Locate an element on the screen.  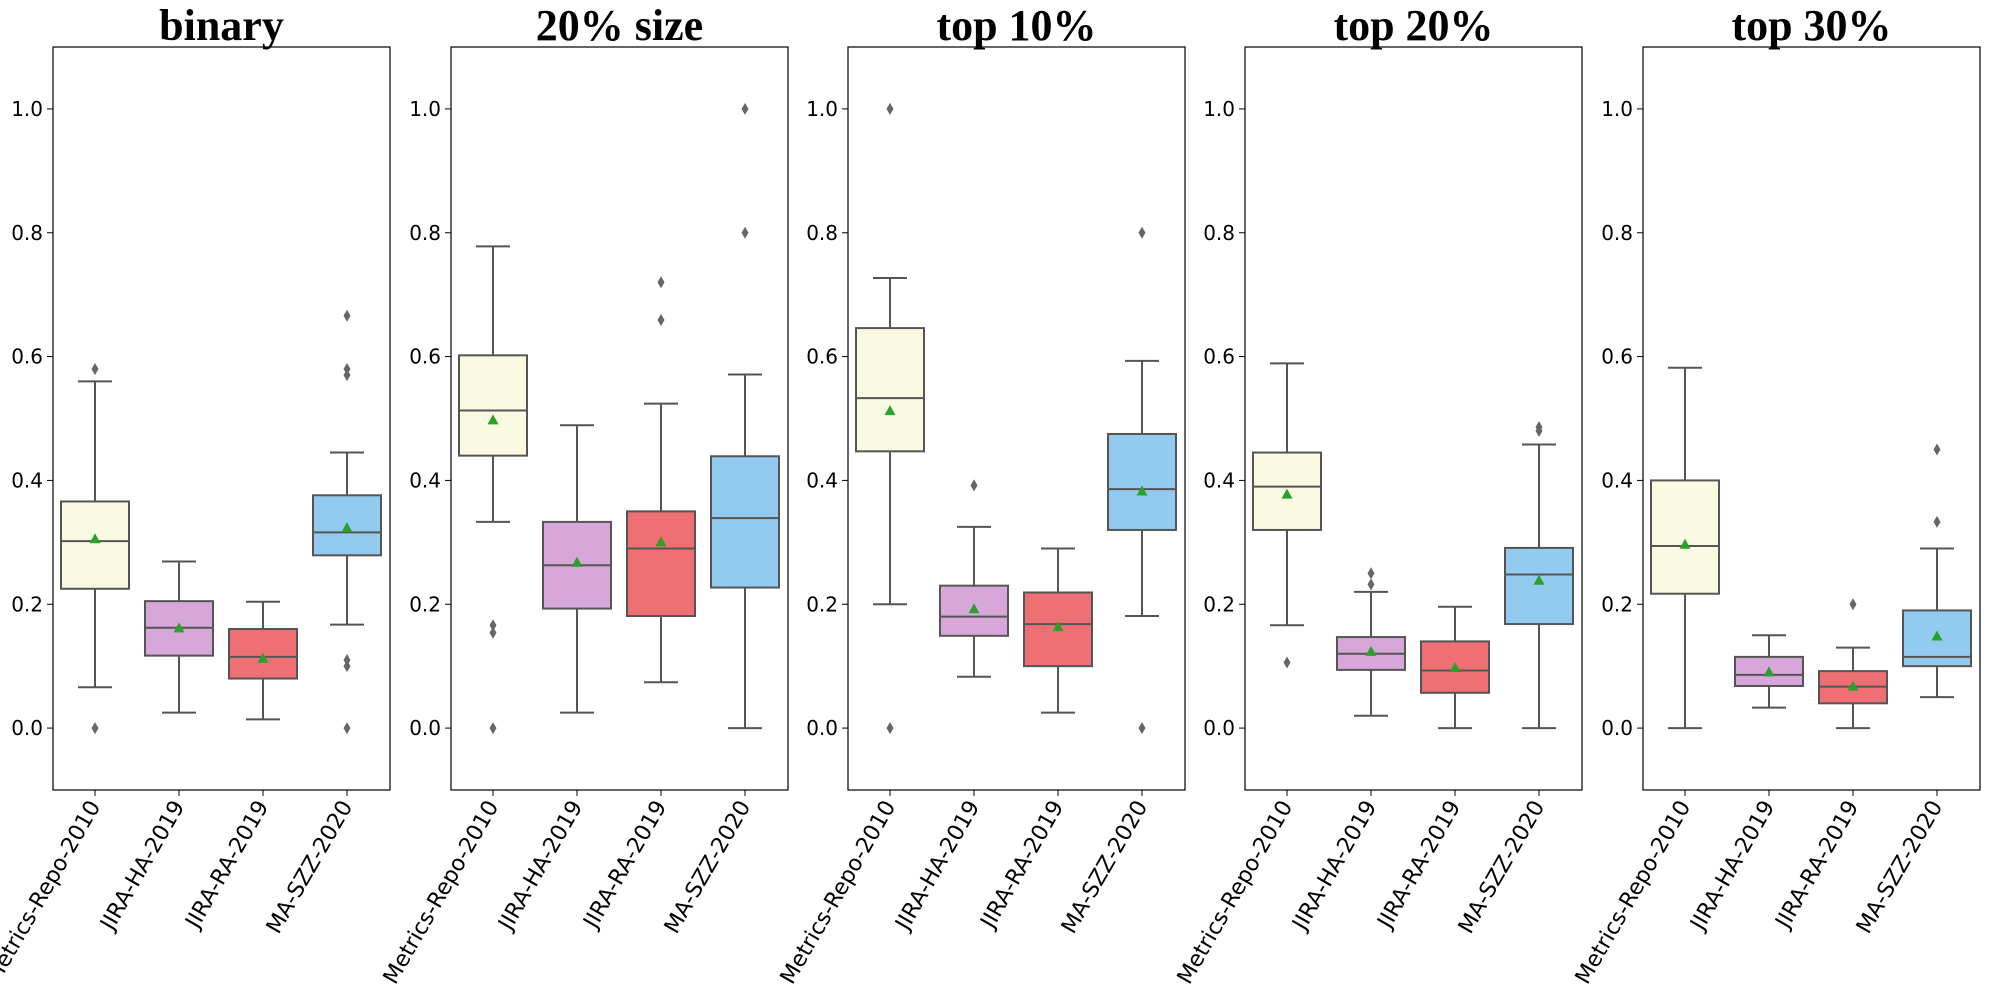
panel-title: top 20% is located at coordinates (1413, 25).